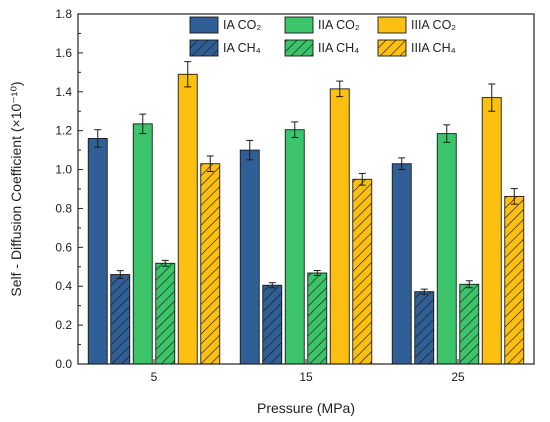 Image resolution: width=550 pixels, height=422 pixels. I want to click on y-axis-title: Self - Diffusion Coefficient (×10⁻¹⁰), so click(16, 188).